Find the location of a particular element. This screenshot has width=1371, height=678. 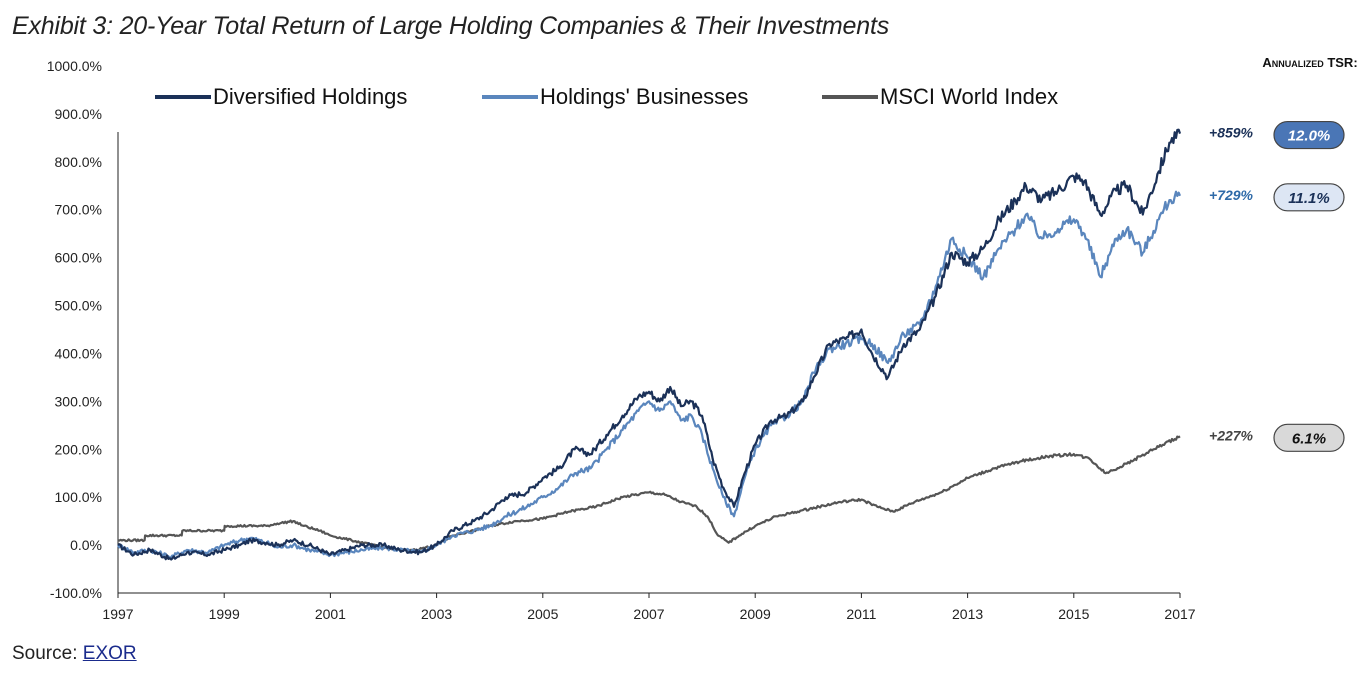

end-label-1: +729% is located at coordinates (1231, 195).